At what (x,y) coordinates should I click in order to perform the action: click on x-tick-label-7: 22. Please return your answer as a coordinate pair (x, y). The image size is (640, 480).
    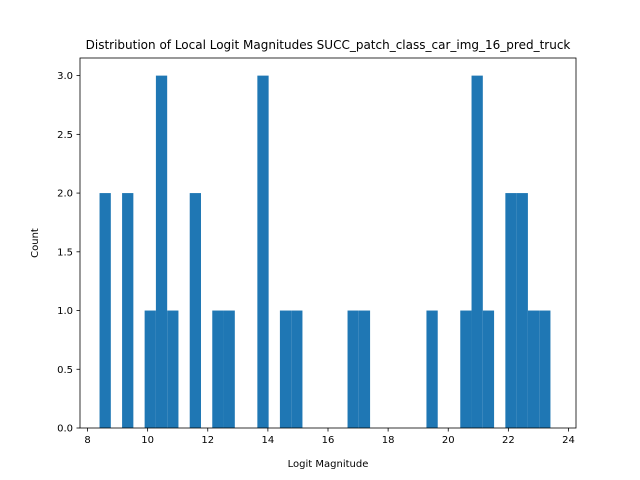
    Looking at the image, I should click on (508, 440).